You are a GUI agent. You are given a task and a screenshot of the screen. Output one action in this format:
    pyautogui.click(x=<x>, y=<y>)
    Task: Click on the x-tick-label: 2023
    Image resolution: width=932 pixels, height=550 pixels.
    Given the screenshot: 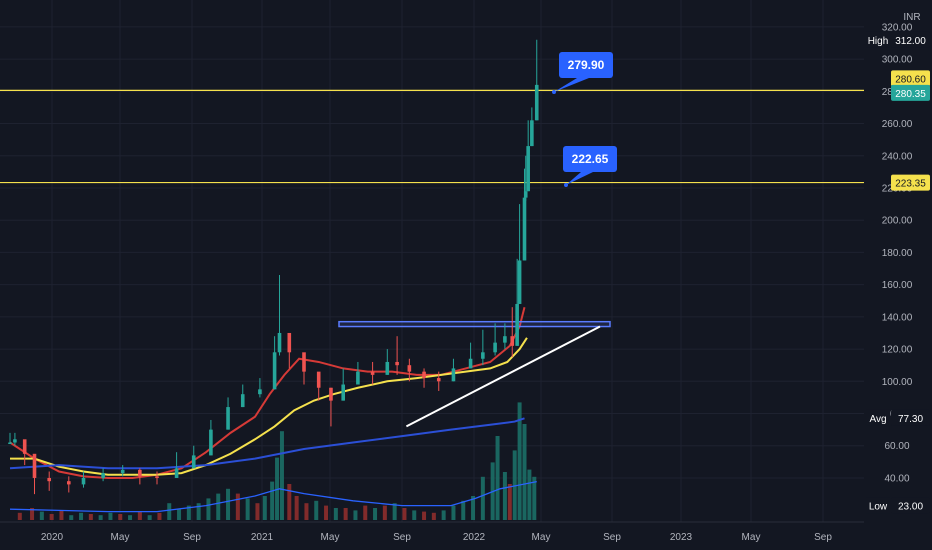 What is the action you would take?
    pyautogui.click(x=681, y=537)
    